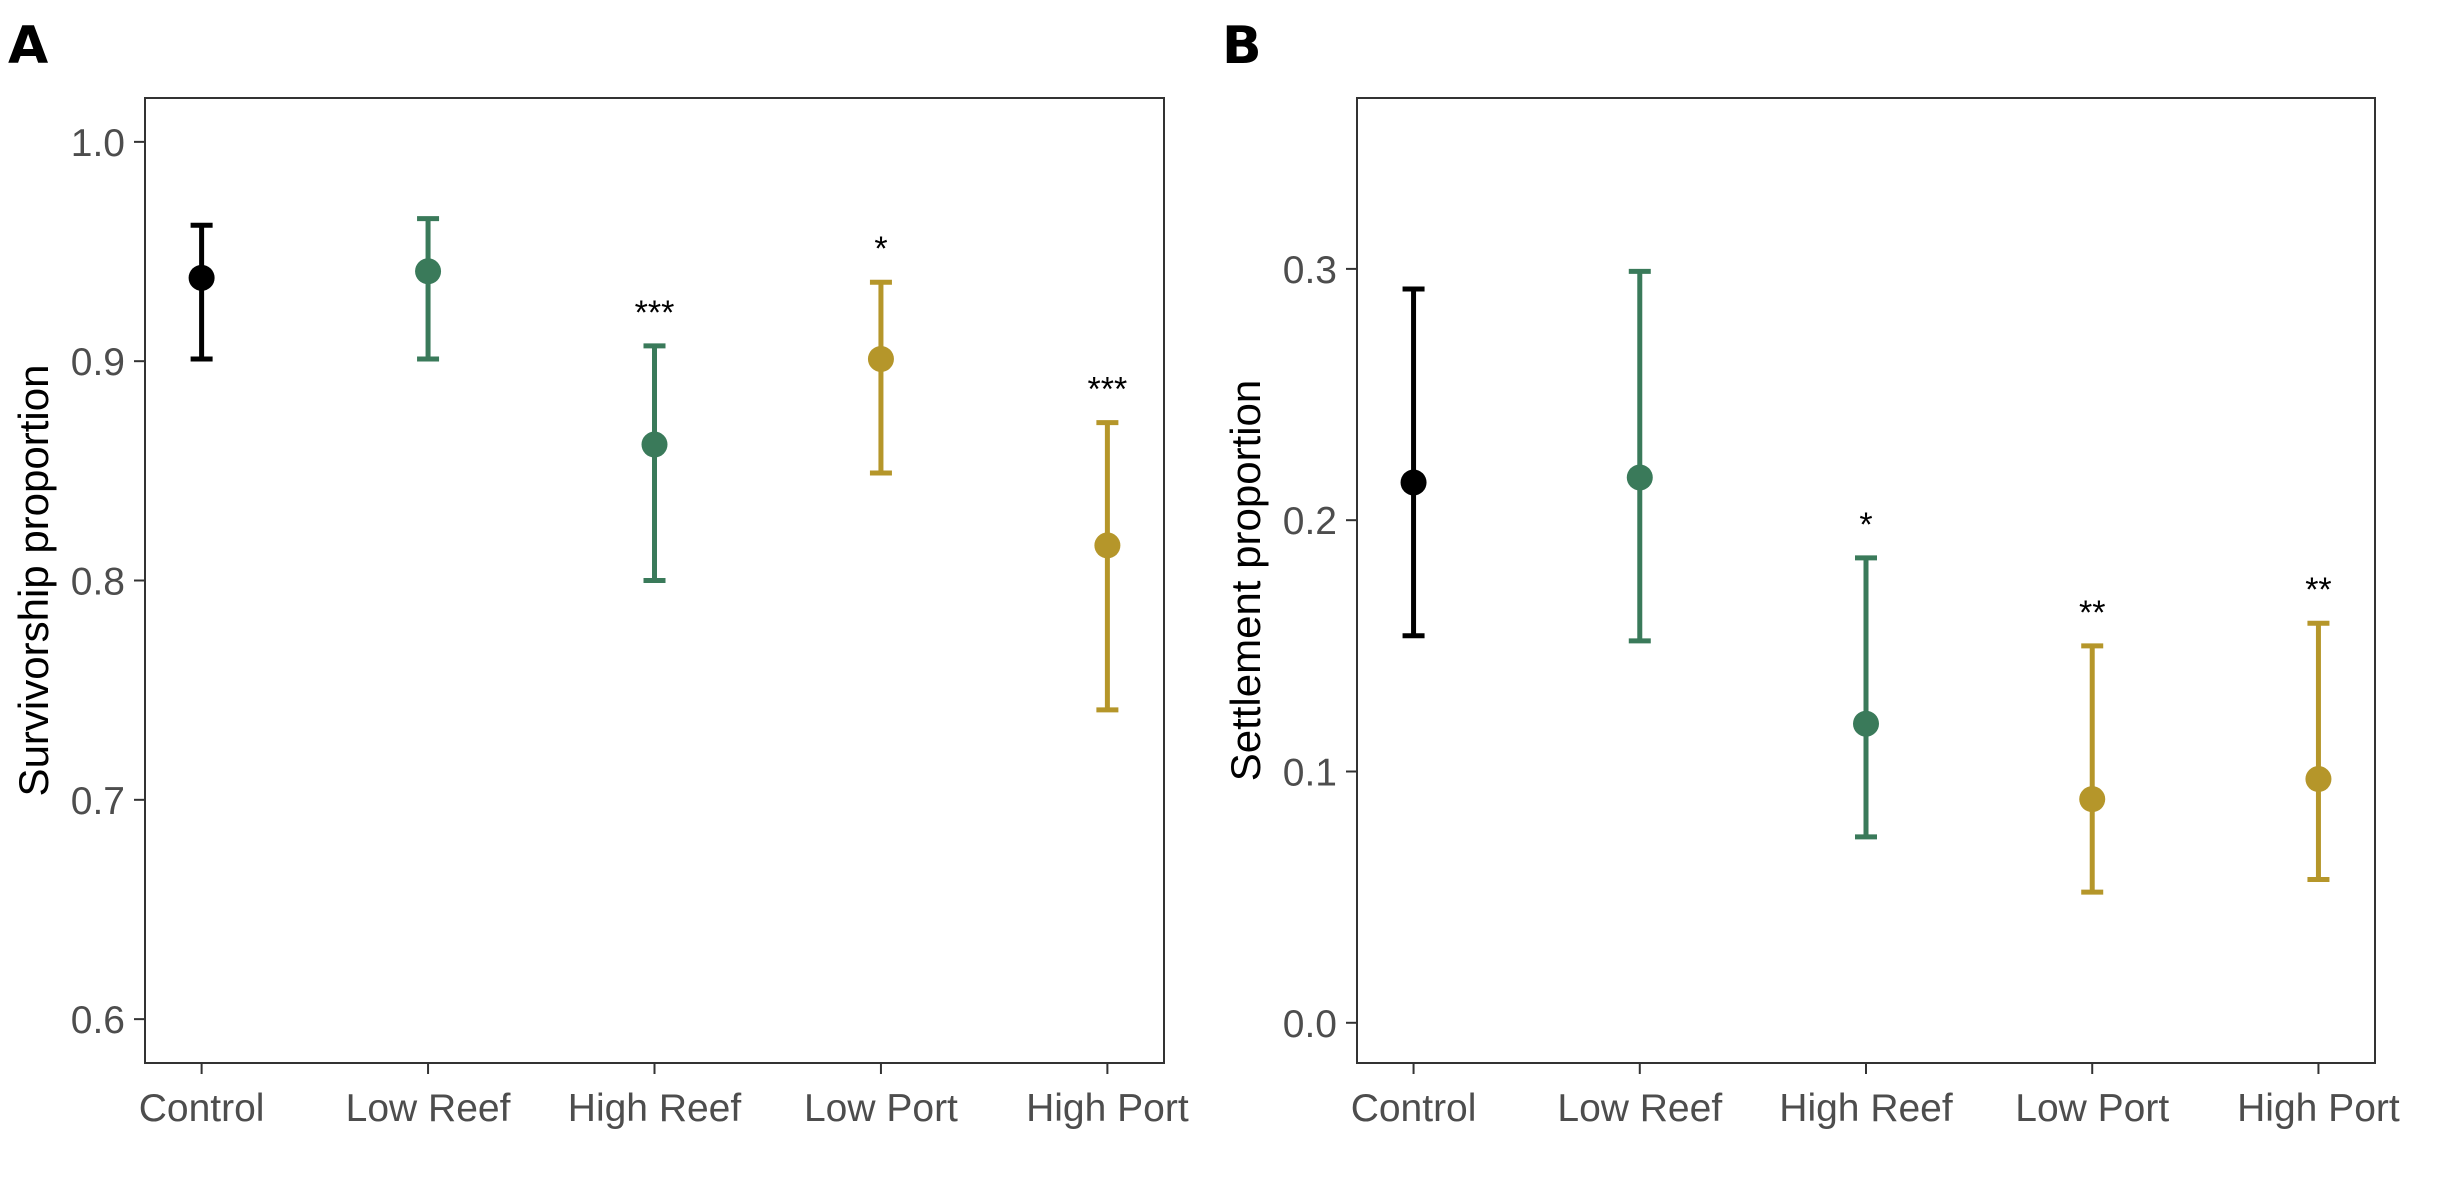  Describe the element at coordinates (98, 582) in the screenshot. I see `y-tick-label: 0.8` at that location.